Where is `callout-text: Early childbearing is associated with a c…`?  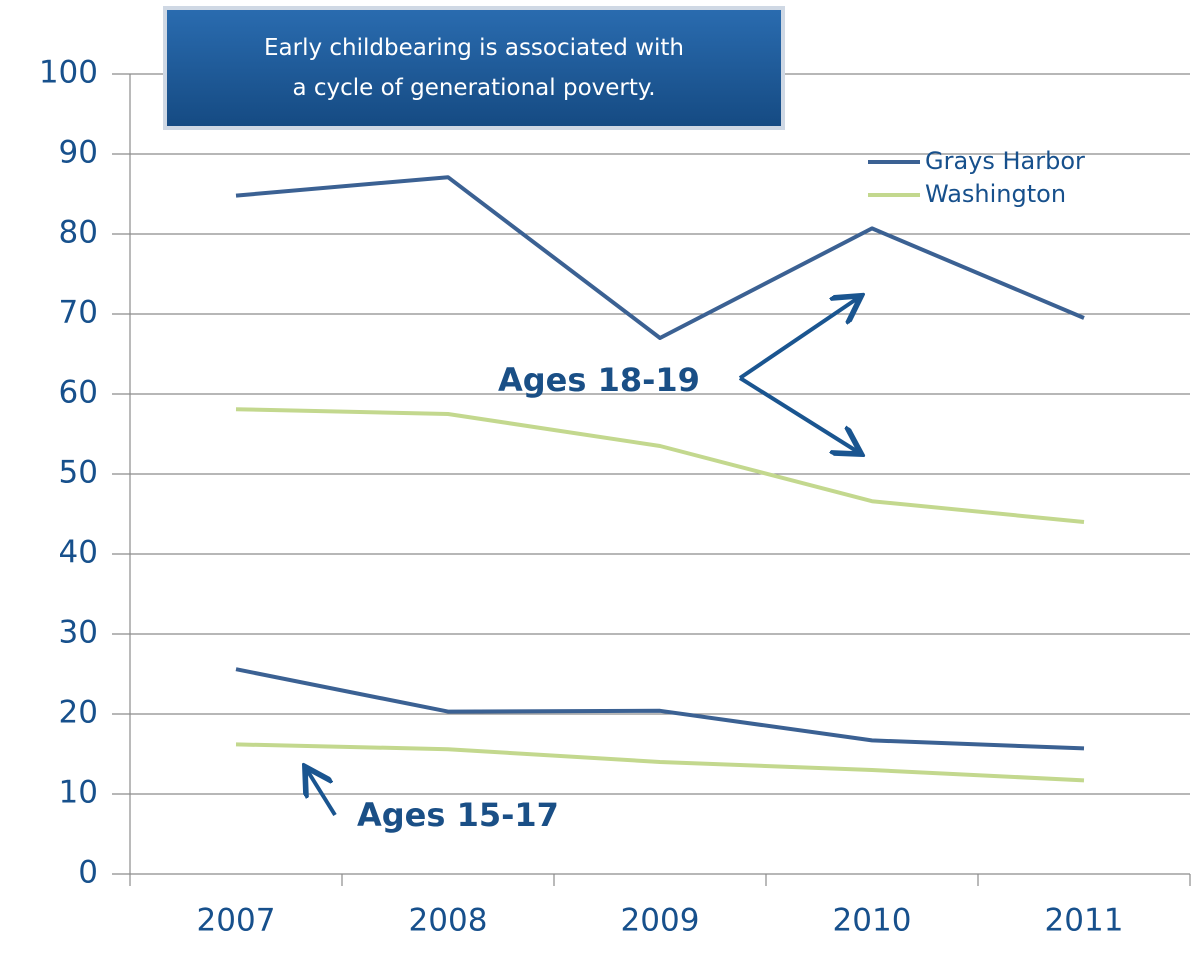 callout-text: Early childbearing is associated with a c… is located at coordinates (474, 68).